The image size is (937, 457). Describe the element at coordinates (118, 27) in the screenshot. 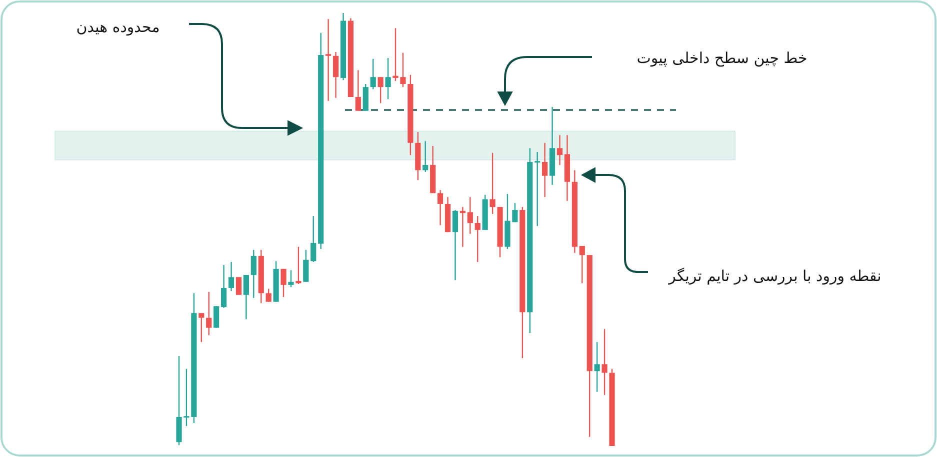

I see `text: محدوده هیدن` at that location.